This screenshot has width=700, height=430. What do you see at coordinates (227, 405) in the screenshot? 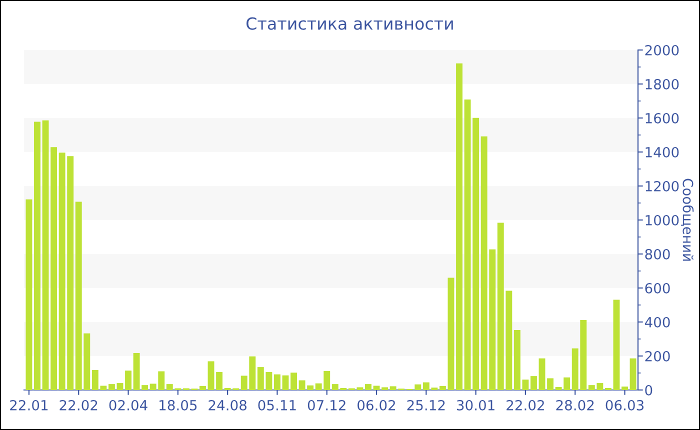
I see `x-tick-label: 24.08` at bounding box center [227, 405].